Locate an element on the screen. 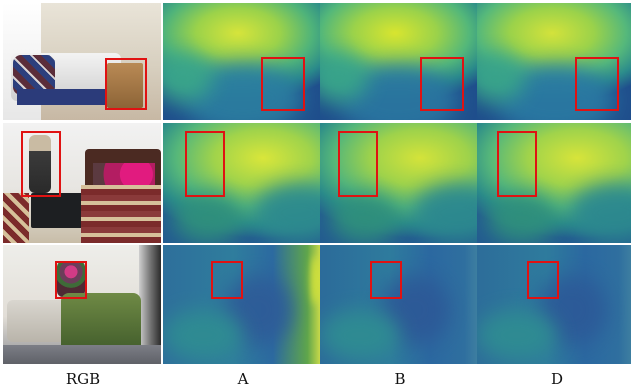  caption-d: D is located at coordinates (557, 379).